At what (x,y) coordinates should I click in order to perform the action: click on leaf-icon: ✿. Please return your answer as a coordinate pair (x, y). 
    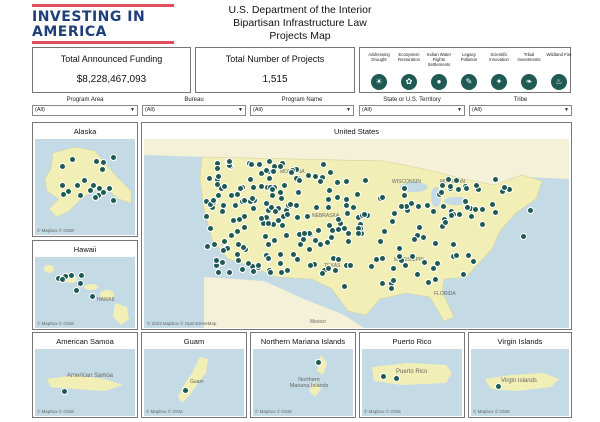
    Looking at the image, I should click on (409, 82).